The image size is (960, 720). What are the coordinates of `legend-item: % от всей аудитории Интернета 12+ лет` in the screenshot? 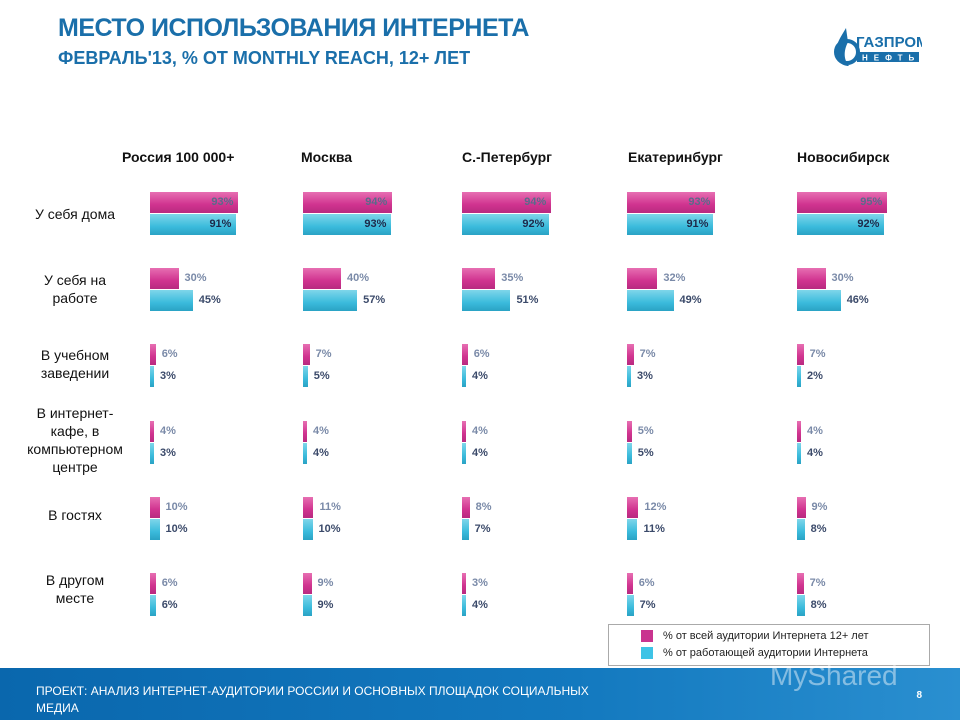 It's located at (755, 636).